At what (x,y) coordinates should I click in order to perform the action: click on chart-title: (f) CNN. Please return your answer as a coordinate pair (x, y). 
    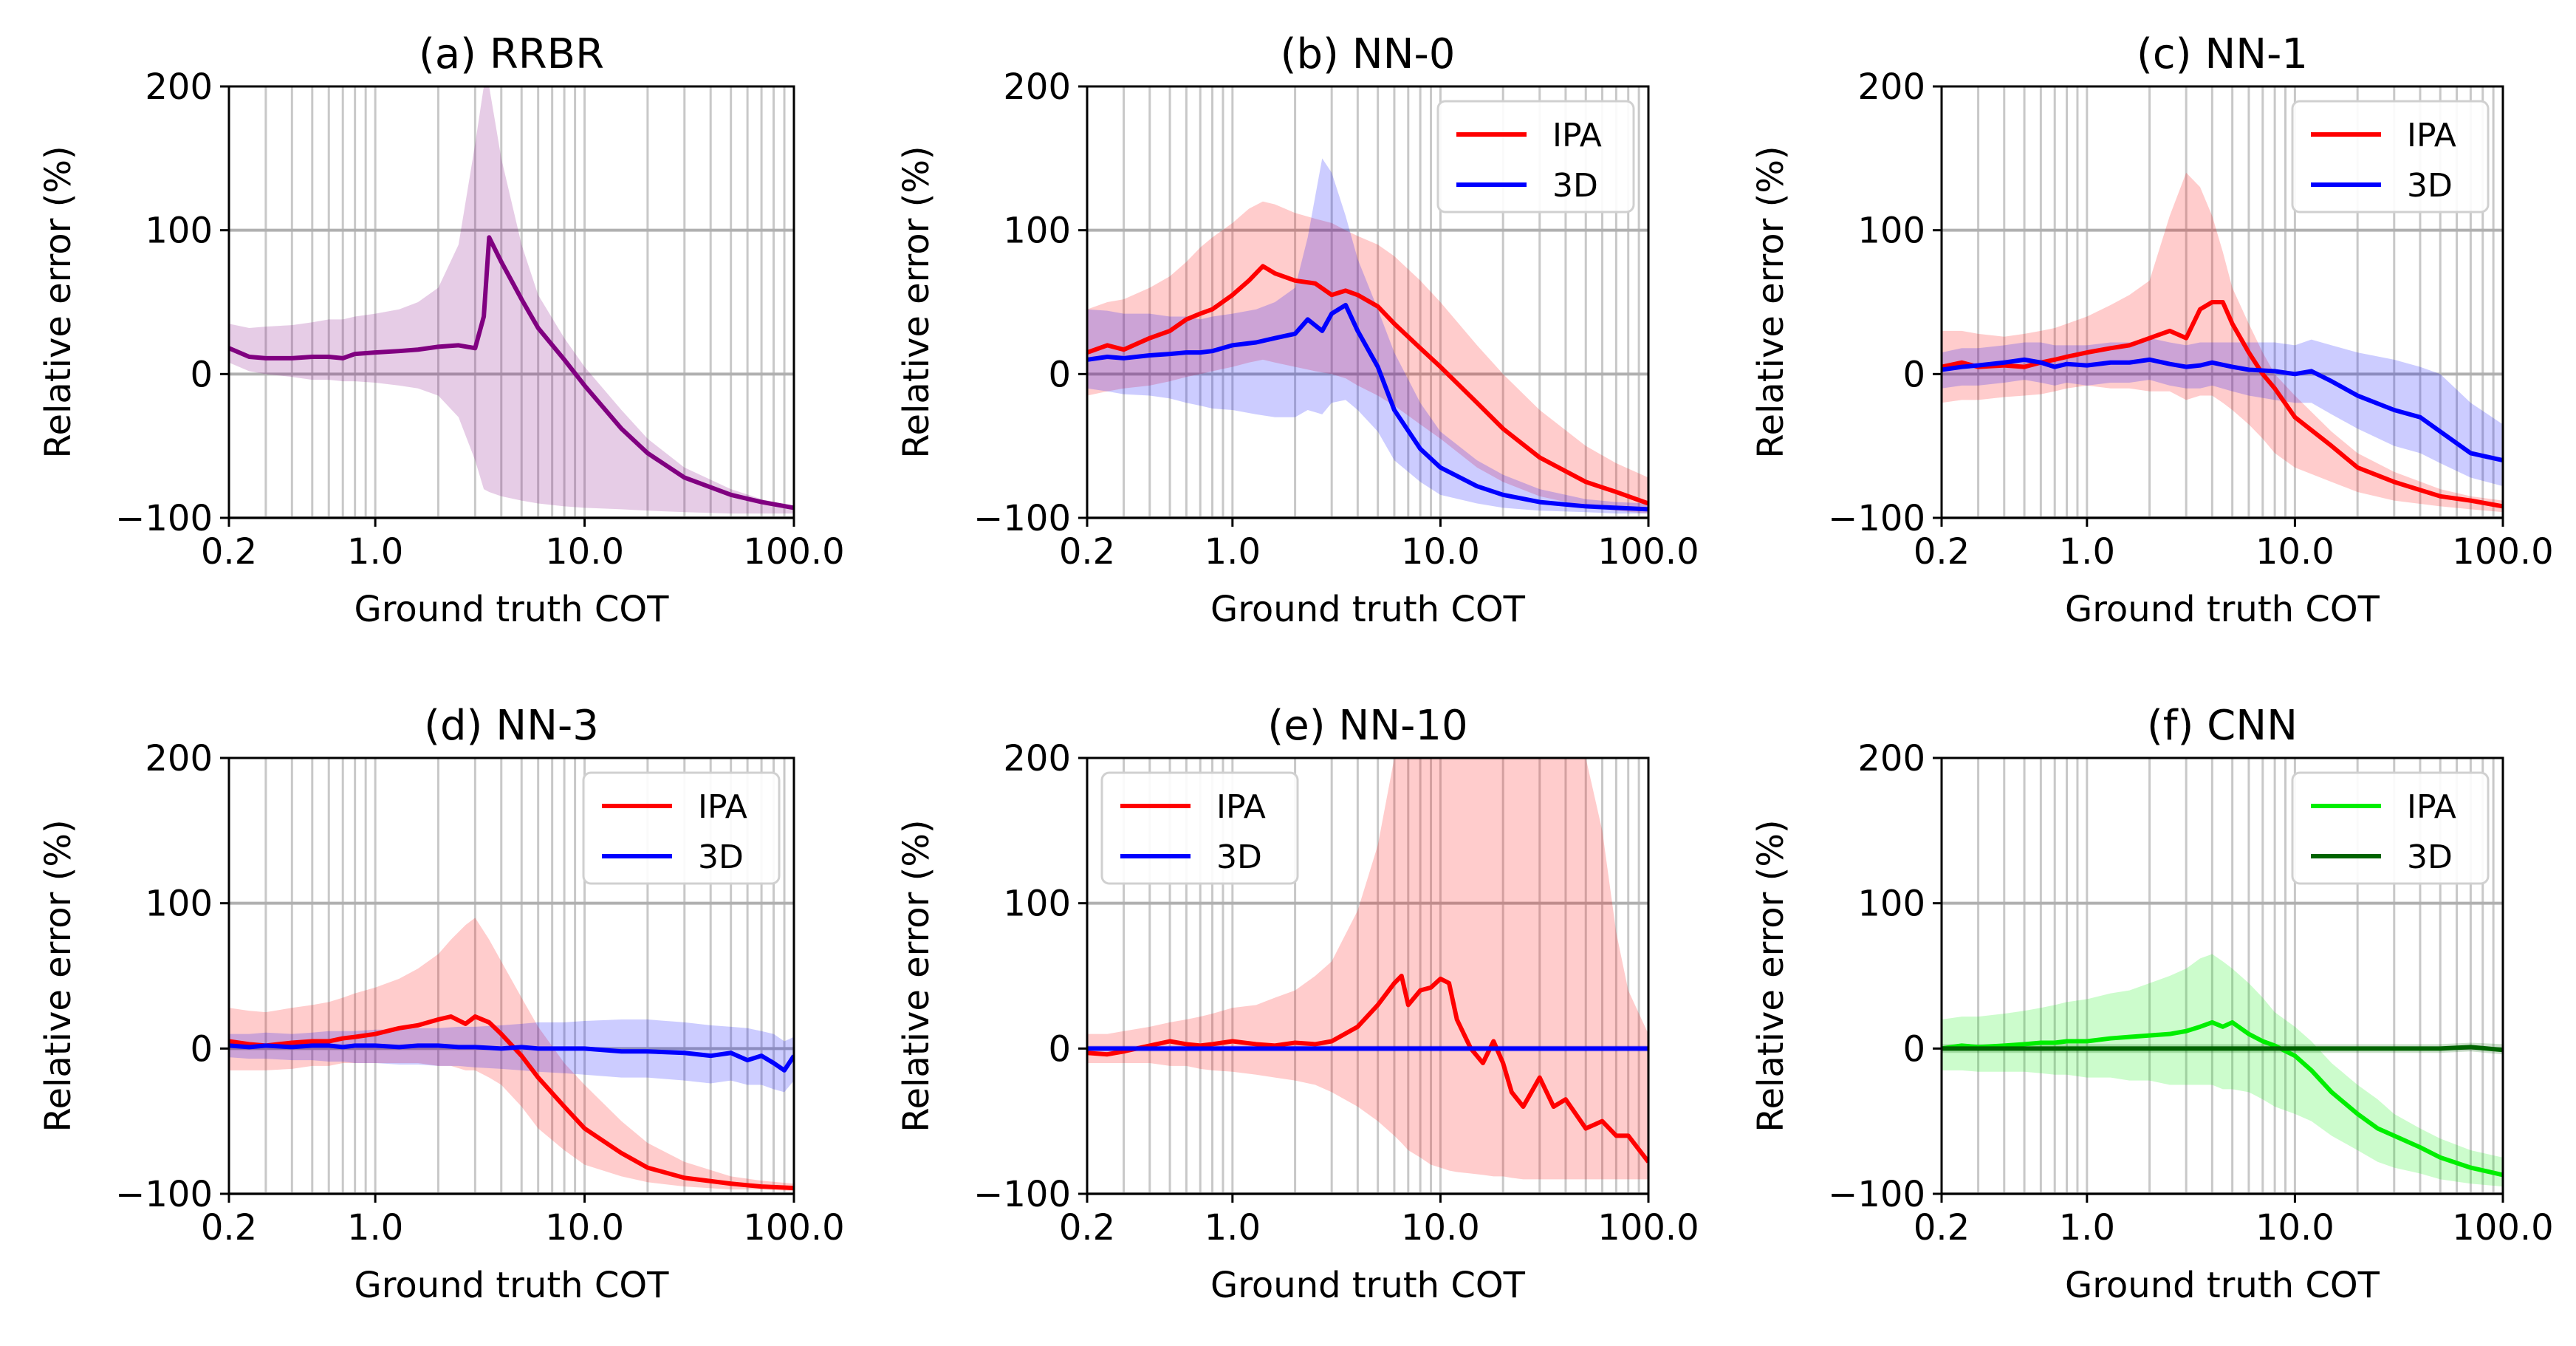
    Looking at the image, I should click on (2222, 726).